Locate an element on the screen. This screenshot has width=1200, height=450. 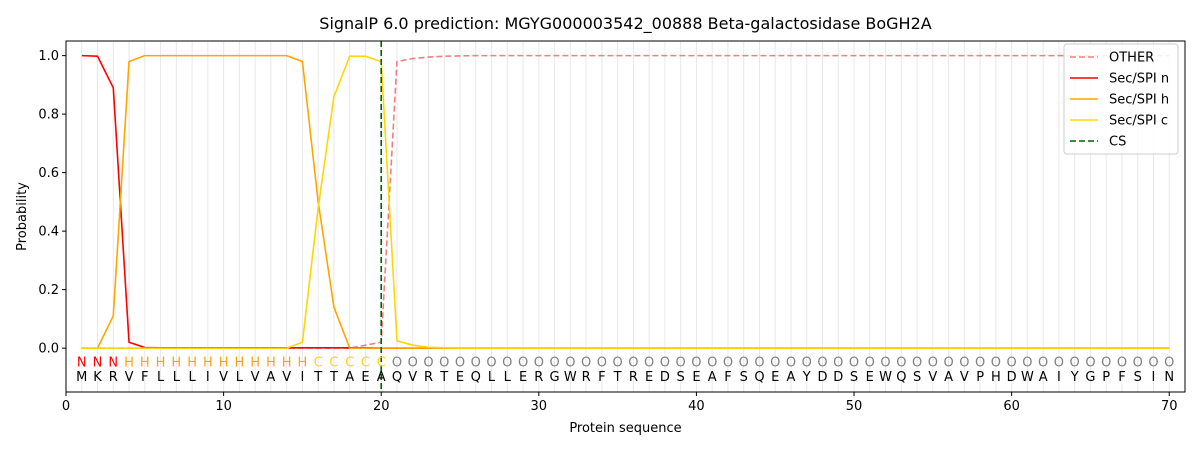
x-tick-label: 30 is located at coordinates (539, 406).